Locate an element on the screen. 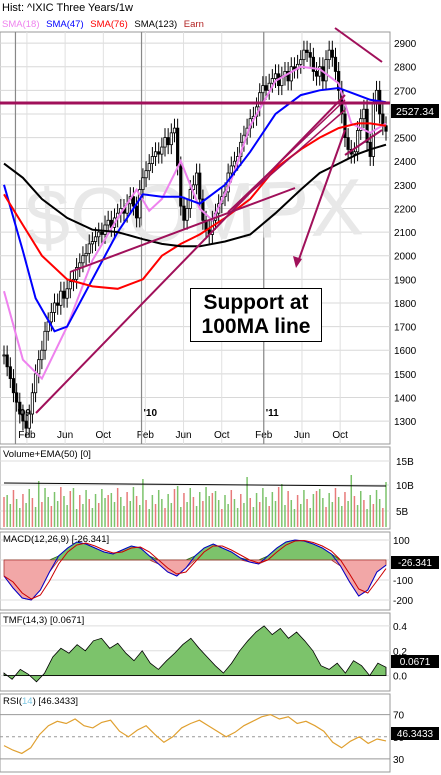 The image size is (441, 775). tmf-label: TMF(14,3) [0.0671] is located at coordinates (43, 620).